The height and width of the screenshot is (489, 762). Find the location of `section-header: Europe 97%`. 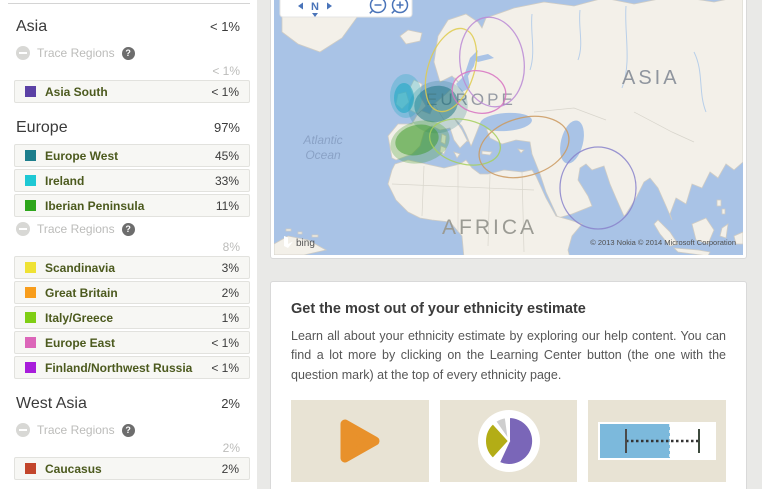

section-header: Europe 97% is located at coordinates (132, 124).